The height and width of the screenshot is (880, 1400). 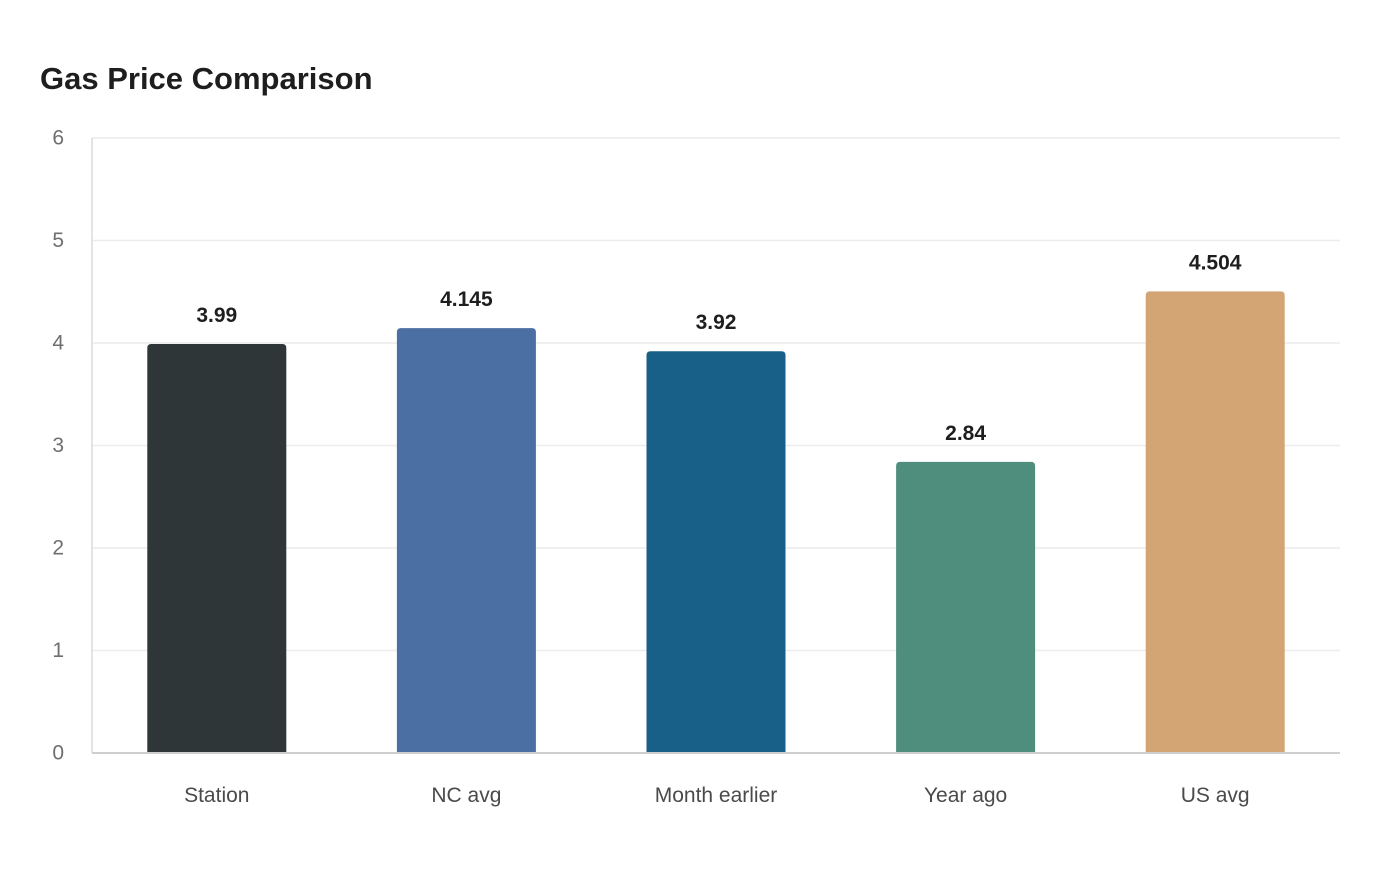 What do you see at coordinates (466, 540) in the screenshot?
I see `bar-nc-avg` at bounding box center [466, 540].